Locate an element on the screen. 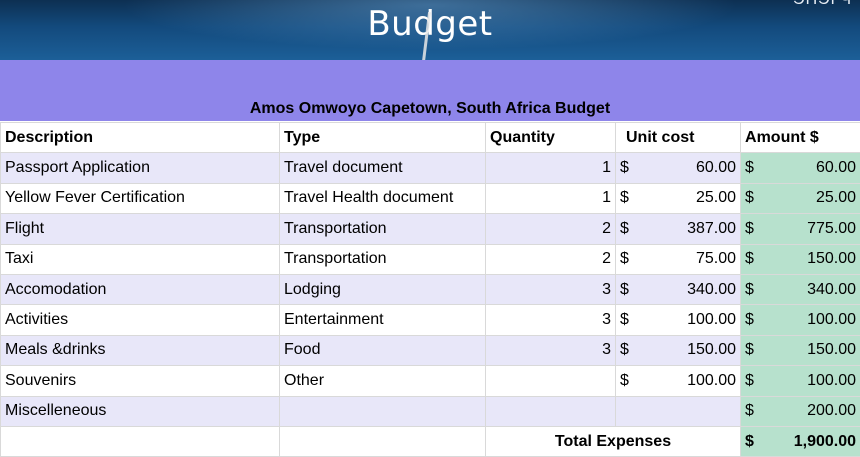 The width and height of the screenshot is (860, 457). unit-cost-cell: 60.00 is located at coordinates (689, 168).